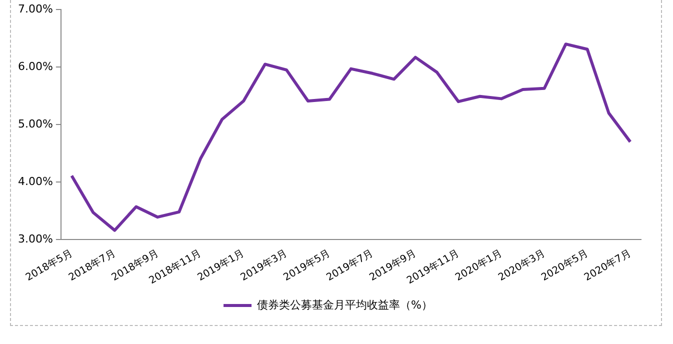  What do you see at coordinates (35, 239) in the screenshot?
I see `y-tick-label: 3.00%` at bounding box center [35, 239].